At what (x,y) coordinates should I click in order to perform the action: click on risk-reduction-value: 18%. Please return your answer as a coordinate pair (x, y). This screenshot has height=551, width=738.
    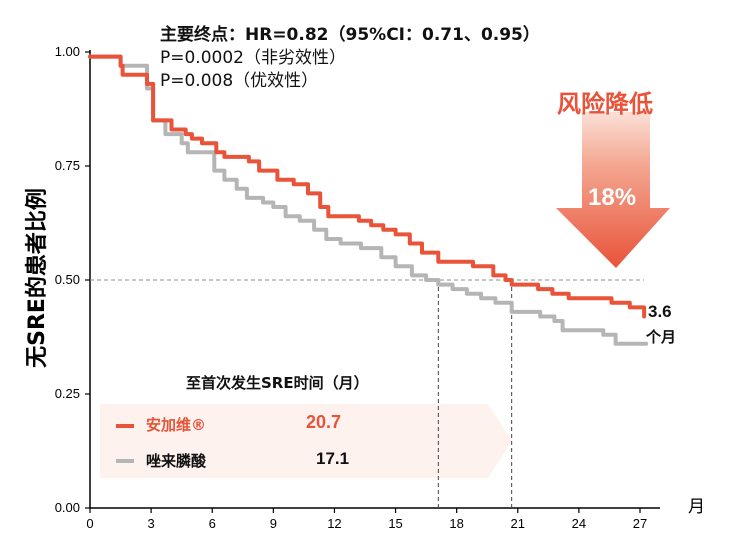
    Looking at the image, I should click on (612, 197).